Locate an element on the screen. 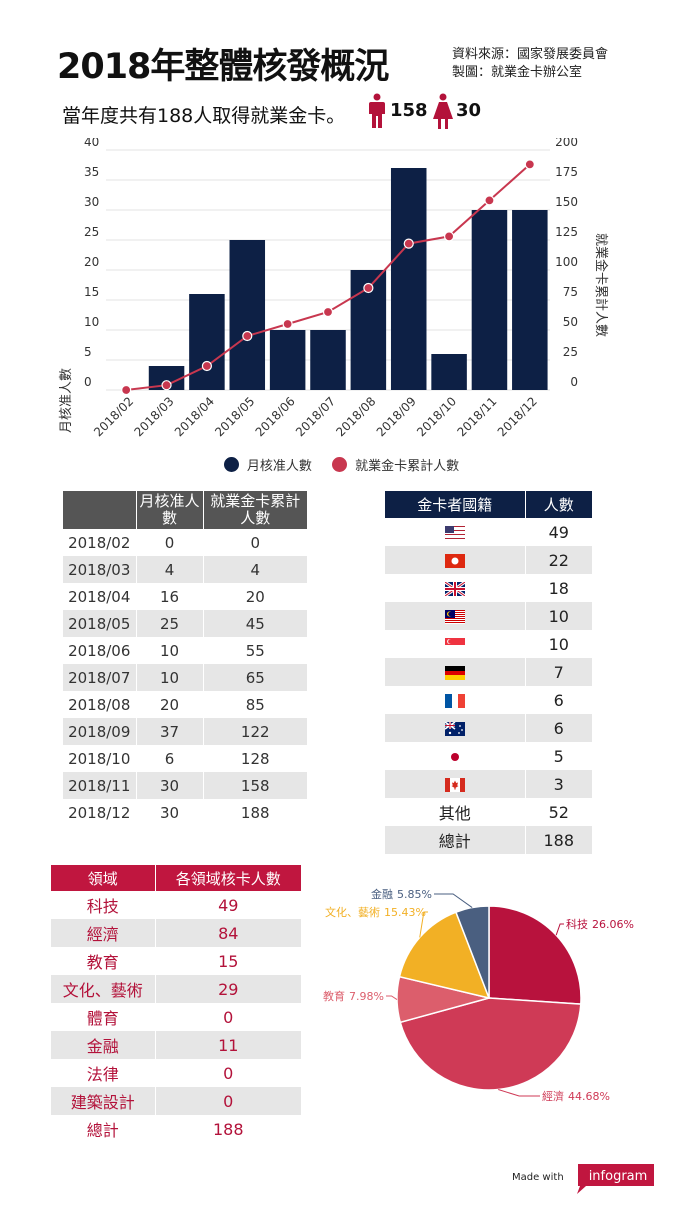 Image resolution: width=683 pixels, height=1208 pixels. table-row: 2018/06 10 55 is located at coordinates (185, 650).